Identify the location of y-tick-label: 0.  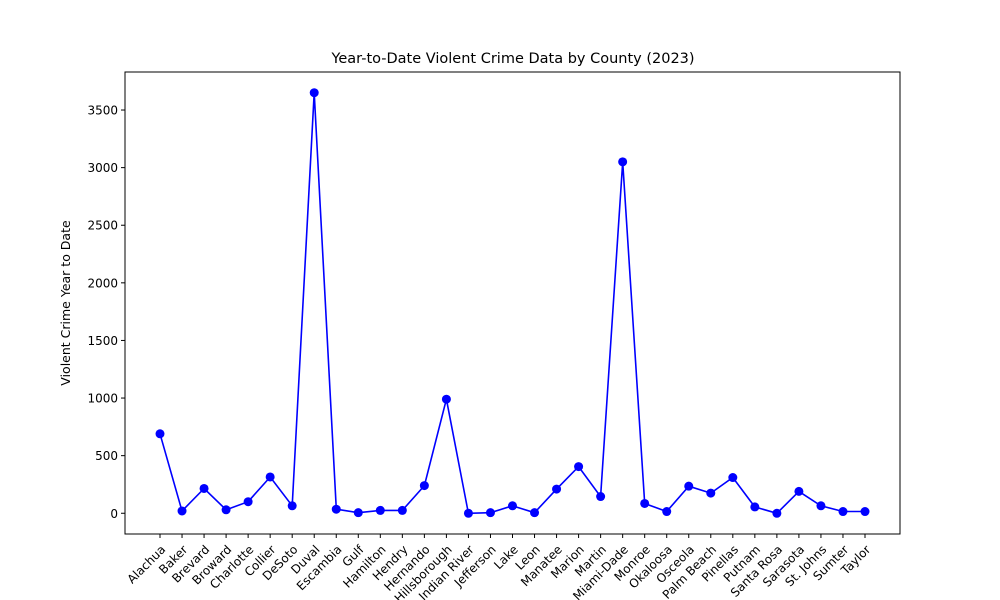
(114, 514).